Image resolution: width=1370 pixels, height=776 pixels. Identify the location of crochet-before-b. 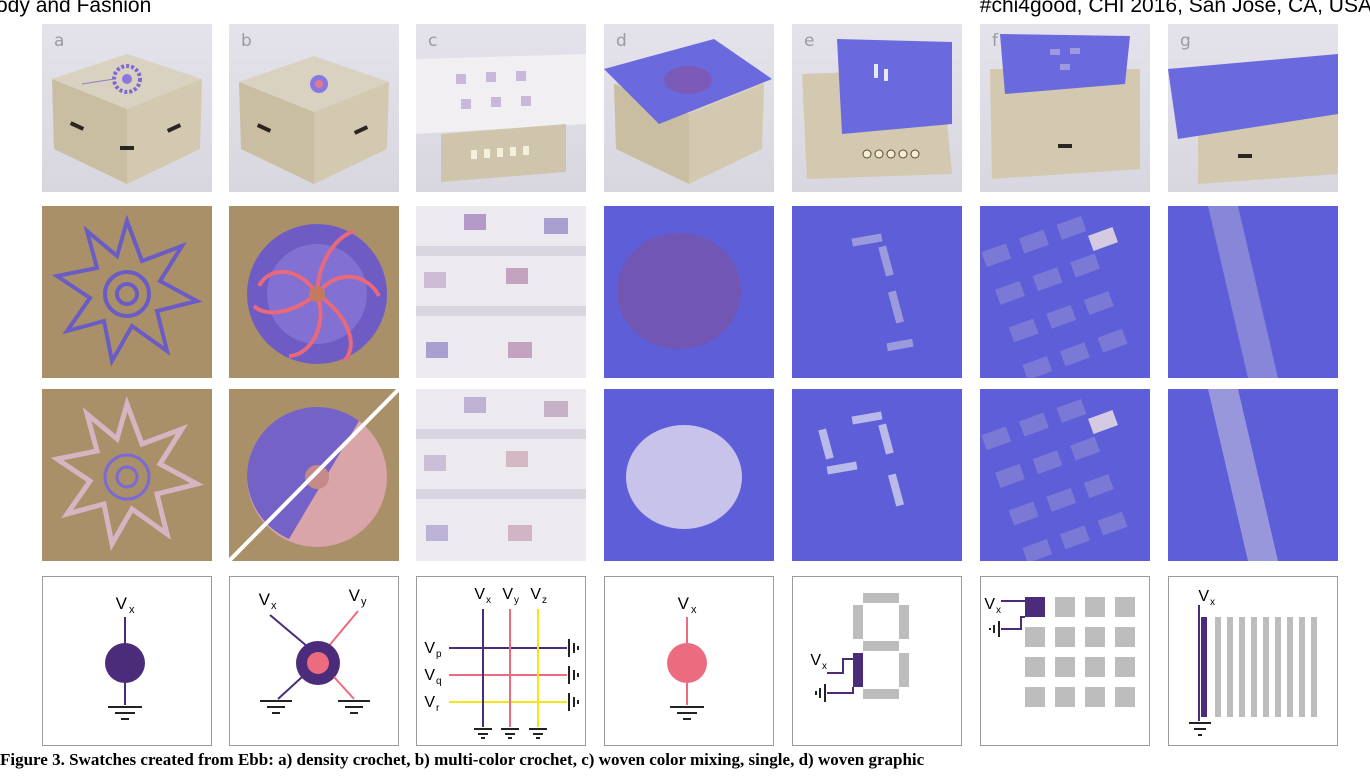
(314, 292).